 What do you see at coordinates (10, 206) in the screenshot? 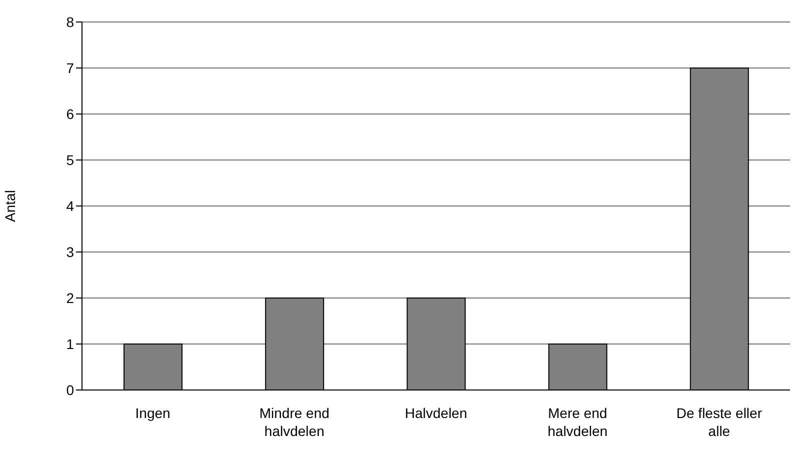
I see `y-axis-title: Antal` at bounding box center [10, 206].